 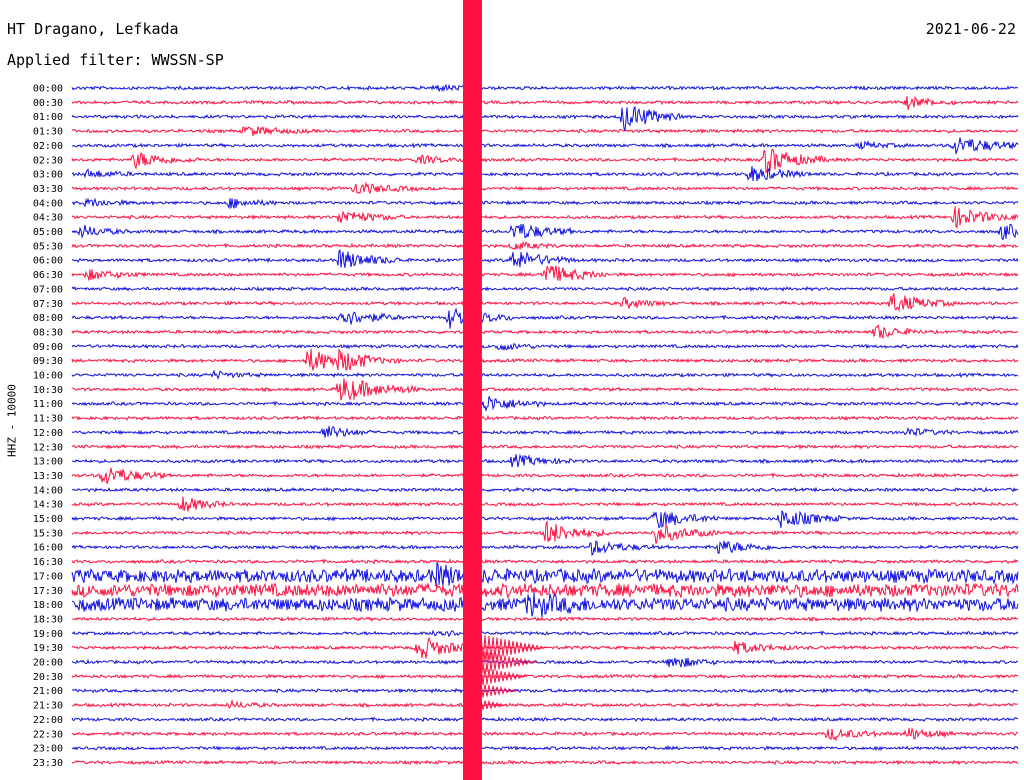 I want to click on trace-2000, so click(x=545, y=662).